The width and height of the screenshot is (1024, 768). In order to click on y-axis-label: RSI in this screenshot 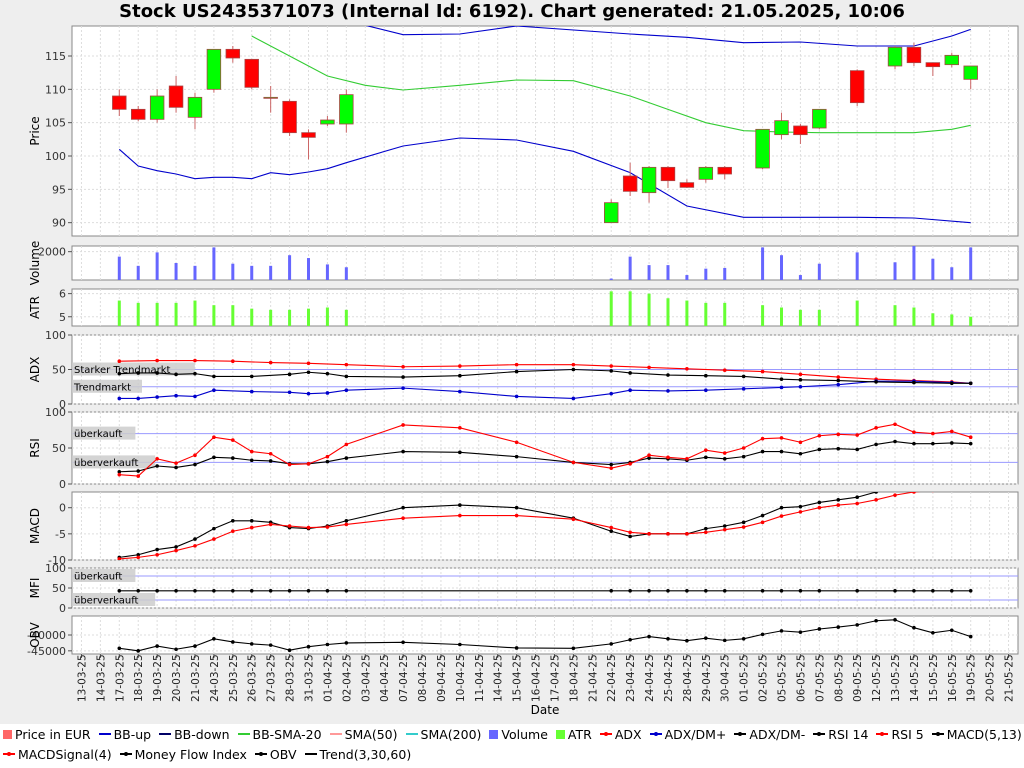, I will do `click(35, 448)`.